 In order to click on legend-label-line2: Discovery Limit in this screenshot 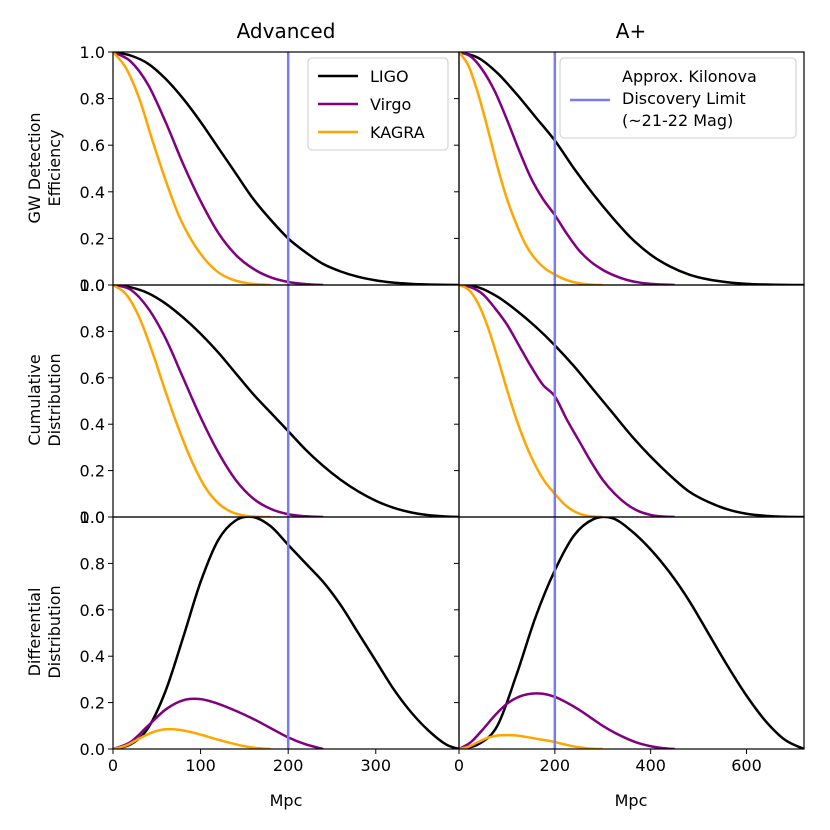, I will do `click(684, 98)`.